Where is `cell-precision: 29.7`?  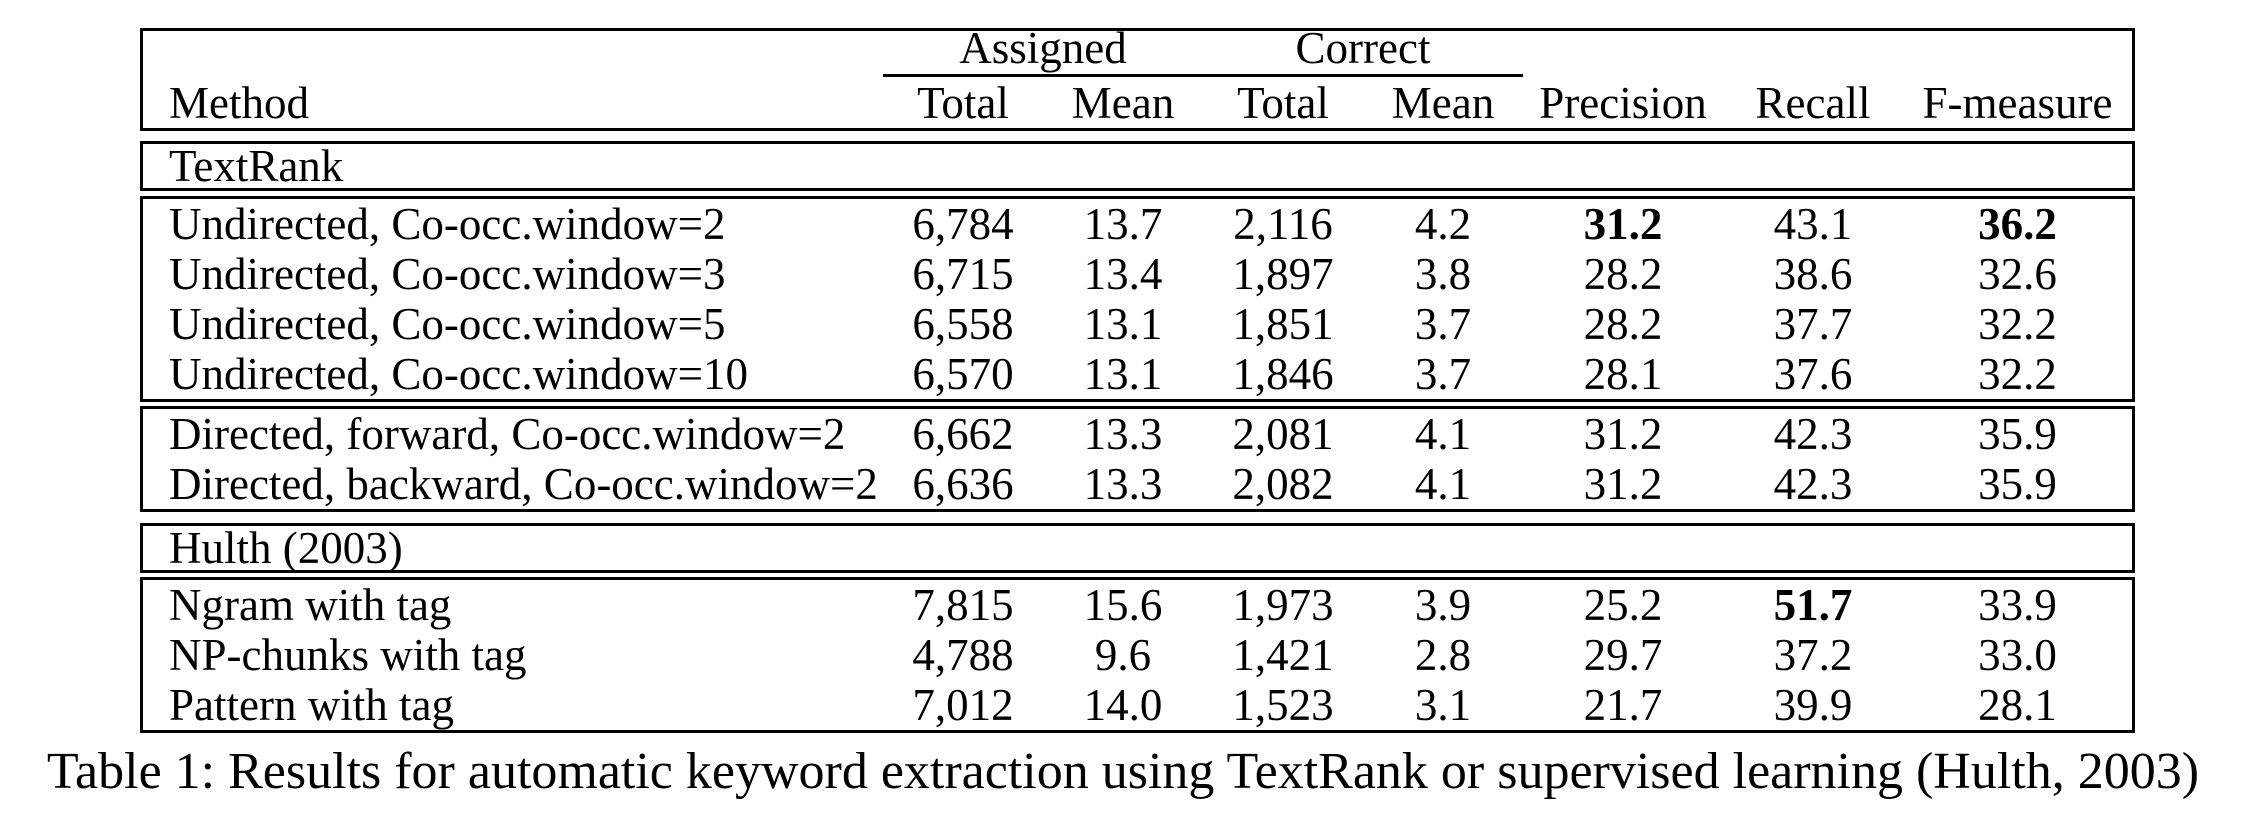 cell-precision: 29.7 is located at coordinates (1623, 655).